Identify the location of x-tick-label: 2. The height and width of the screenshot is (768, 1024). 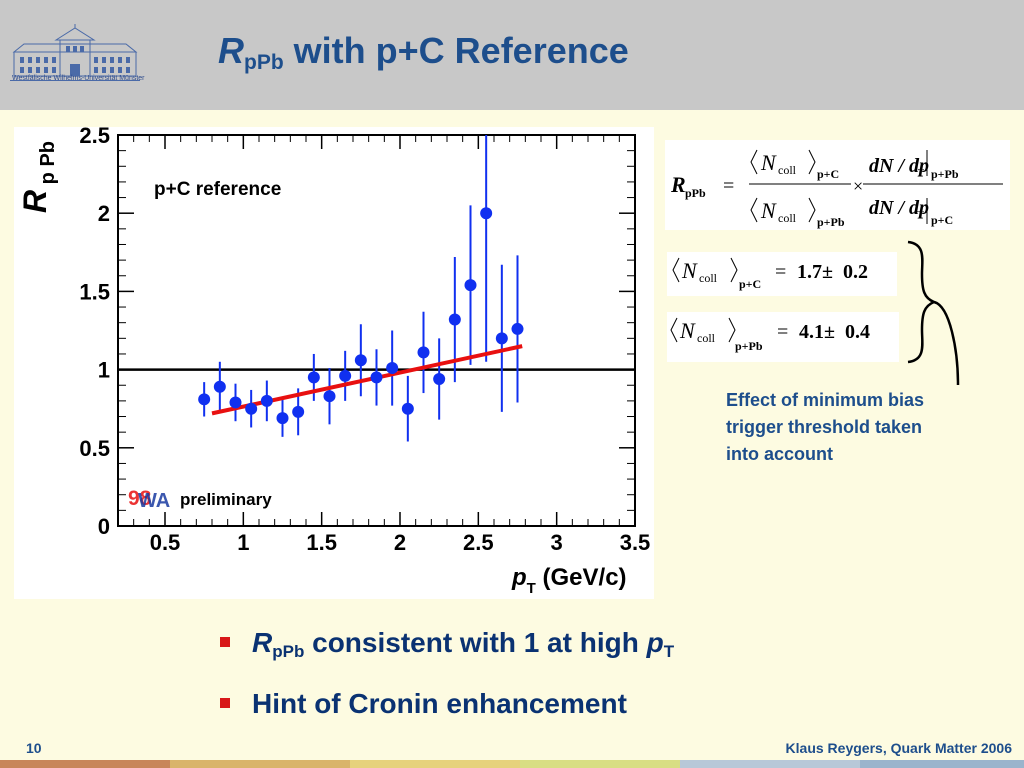
(400, 542).